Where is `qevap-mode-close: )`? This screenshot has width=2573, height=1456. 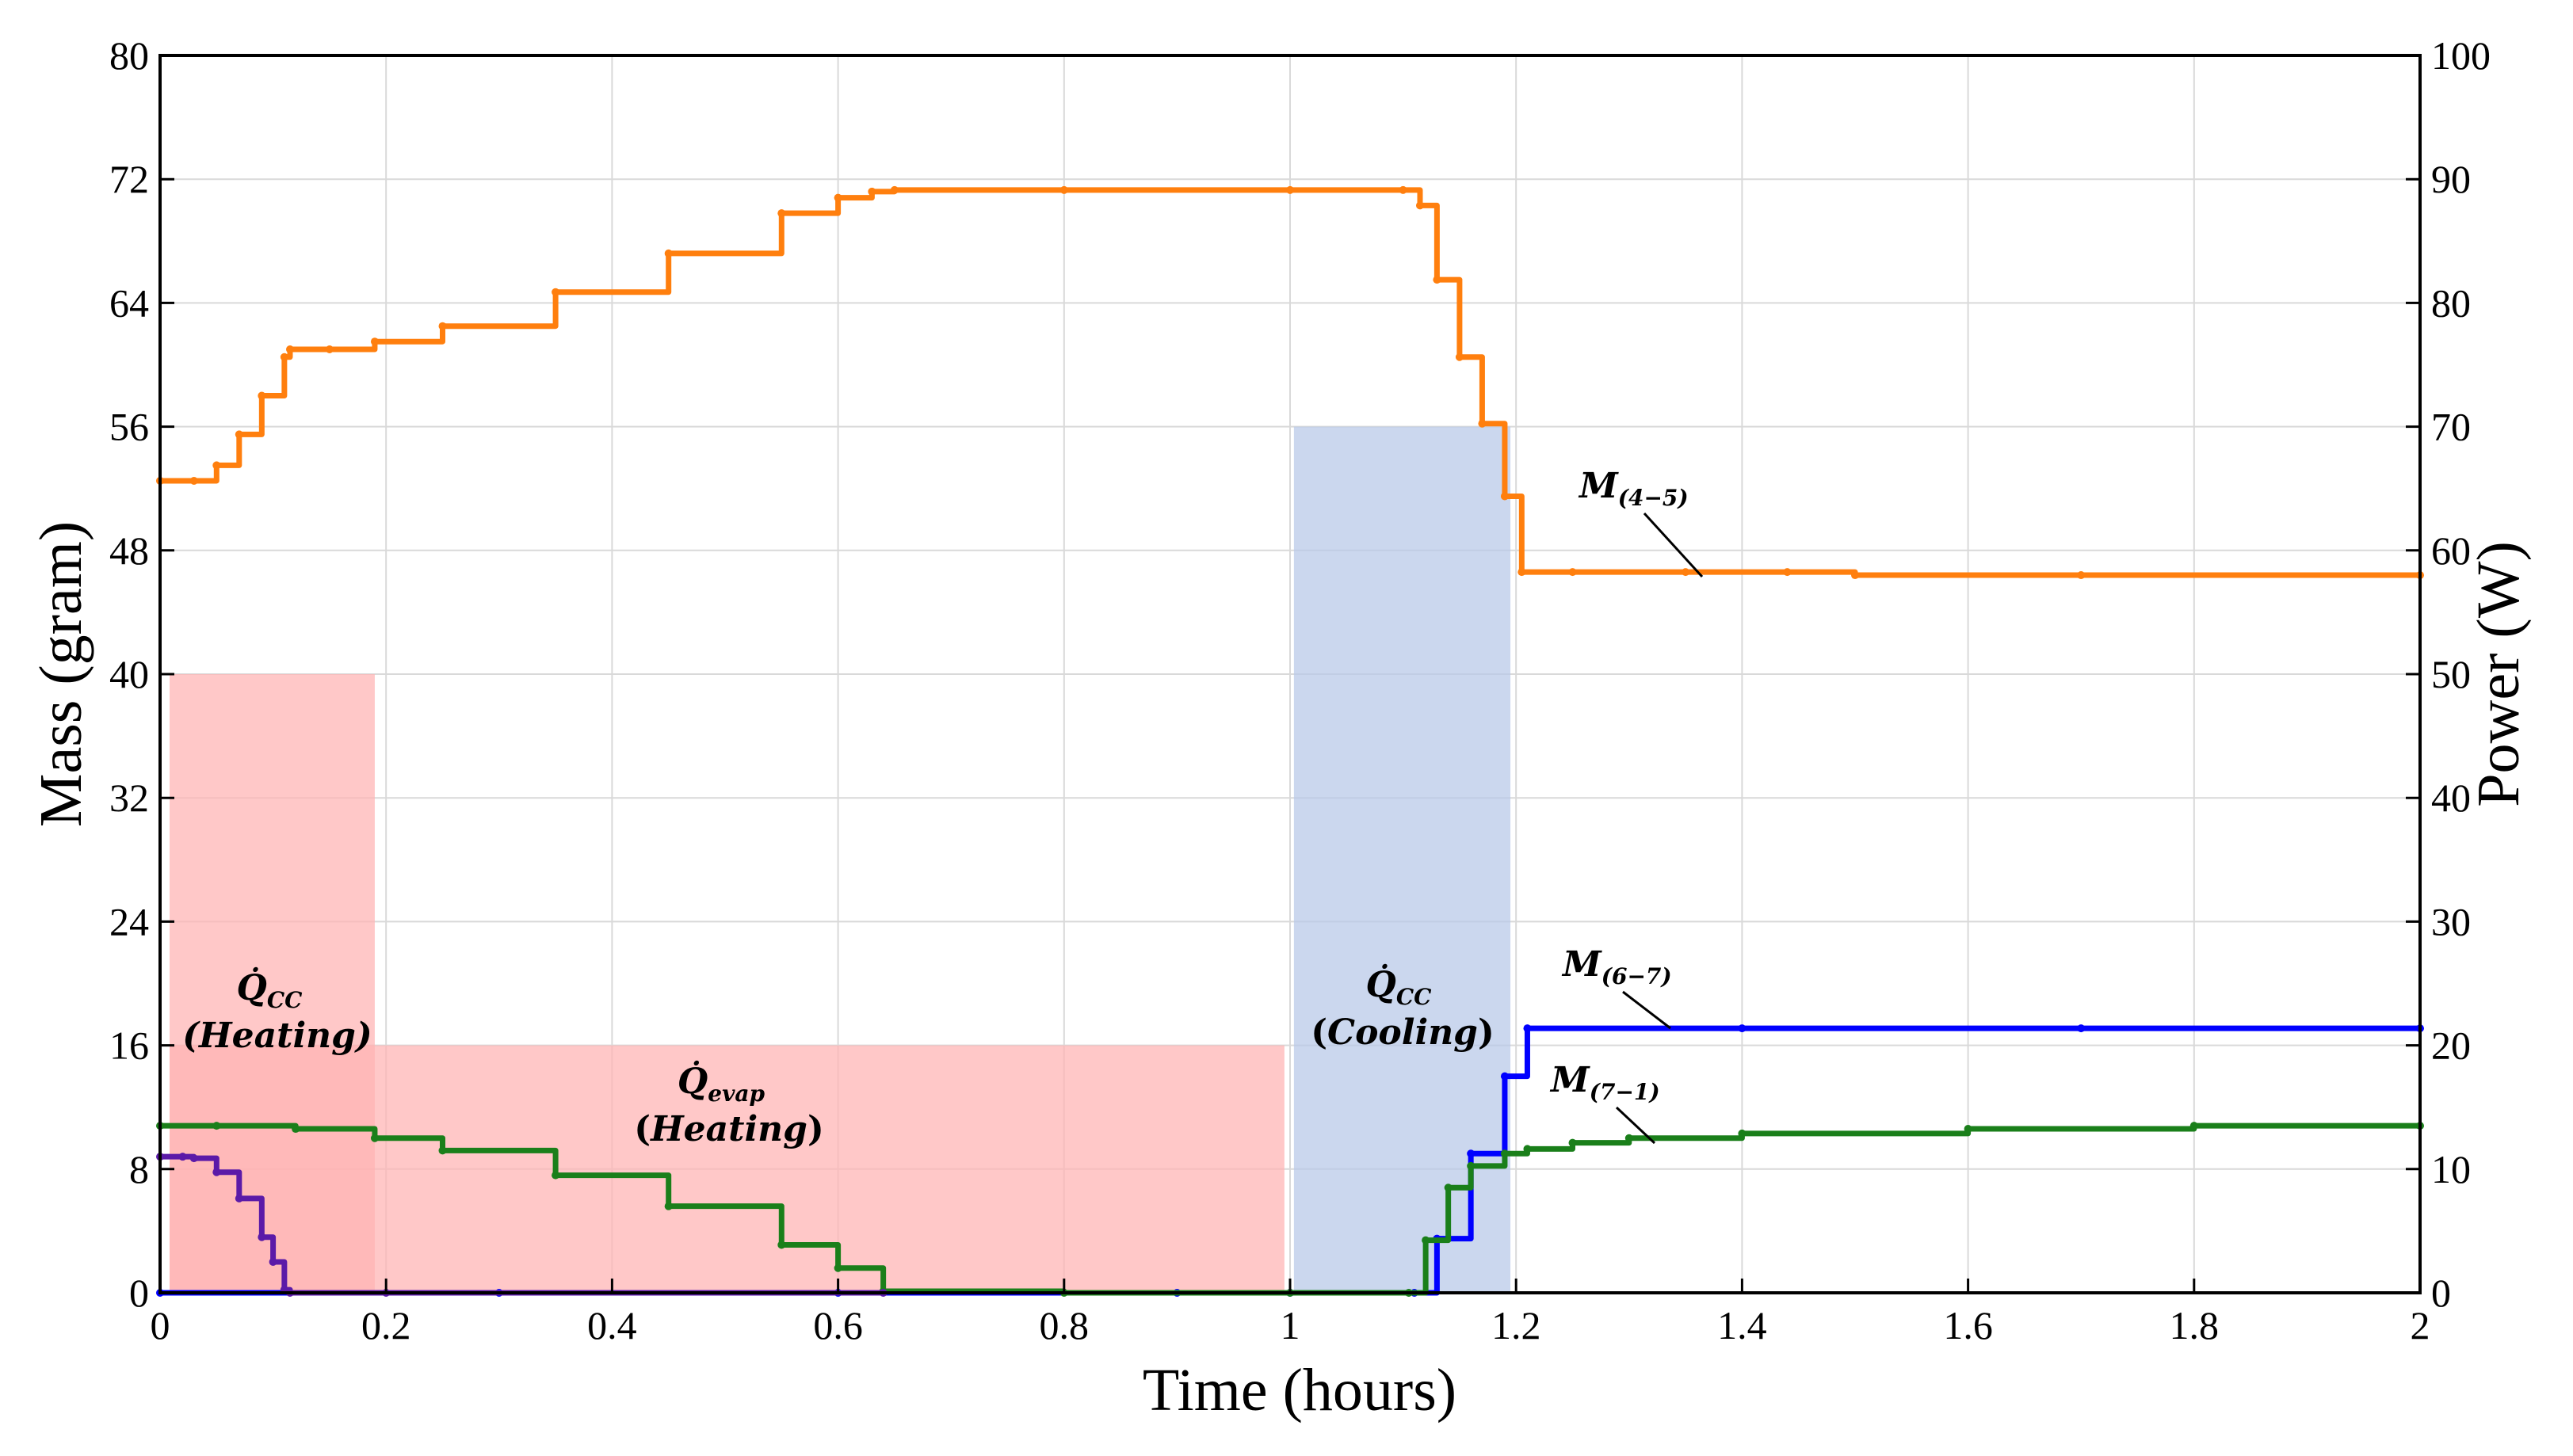
qevap-mode-close: ) is located at coordinates (815, 1129).